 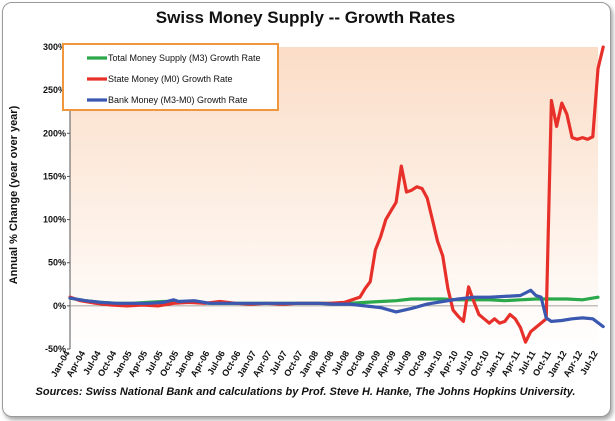 What do you see at coordinates (54, 220) in the screenshot?
I see `y-tick-label: 100%` at bounding box center [54, 220].